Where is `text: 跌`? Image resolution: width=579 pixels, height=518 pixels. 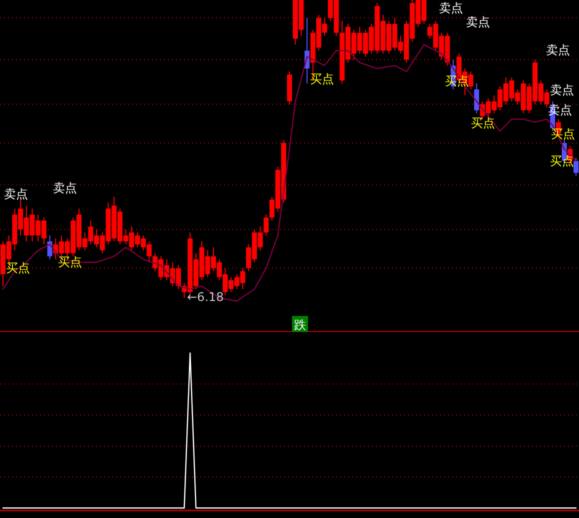
text: 跌 is located at coordinates (300, 325).